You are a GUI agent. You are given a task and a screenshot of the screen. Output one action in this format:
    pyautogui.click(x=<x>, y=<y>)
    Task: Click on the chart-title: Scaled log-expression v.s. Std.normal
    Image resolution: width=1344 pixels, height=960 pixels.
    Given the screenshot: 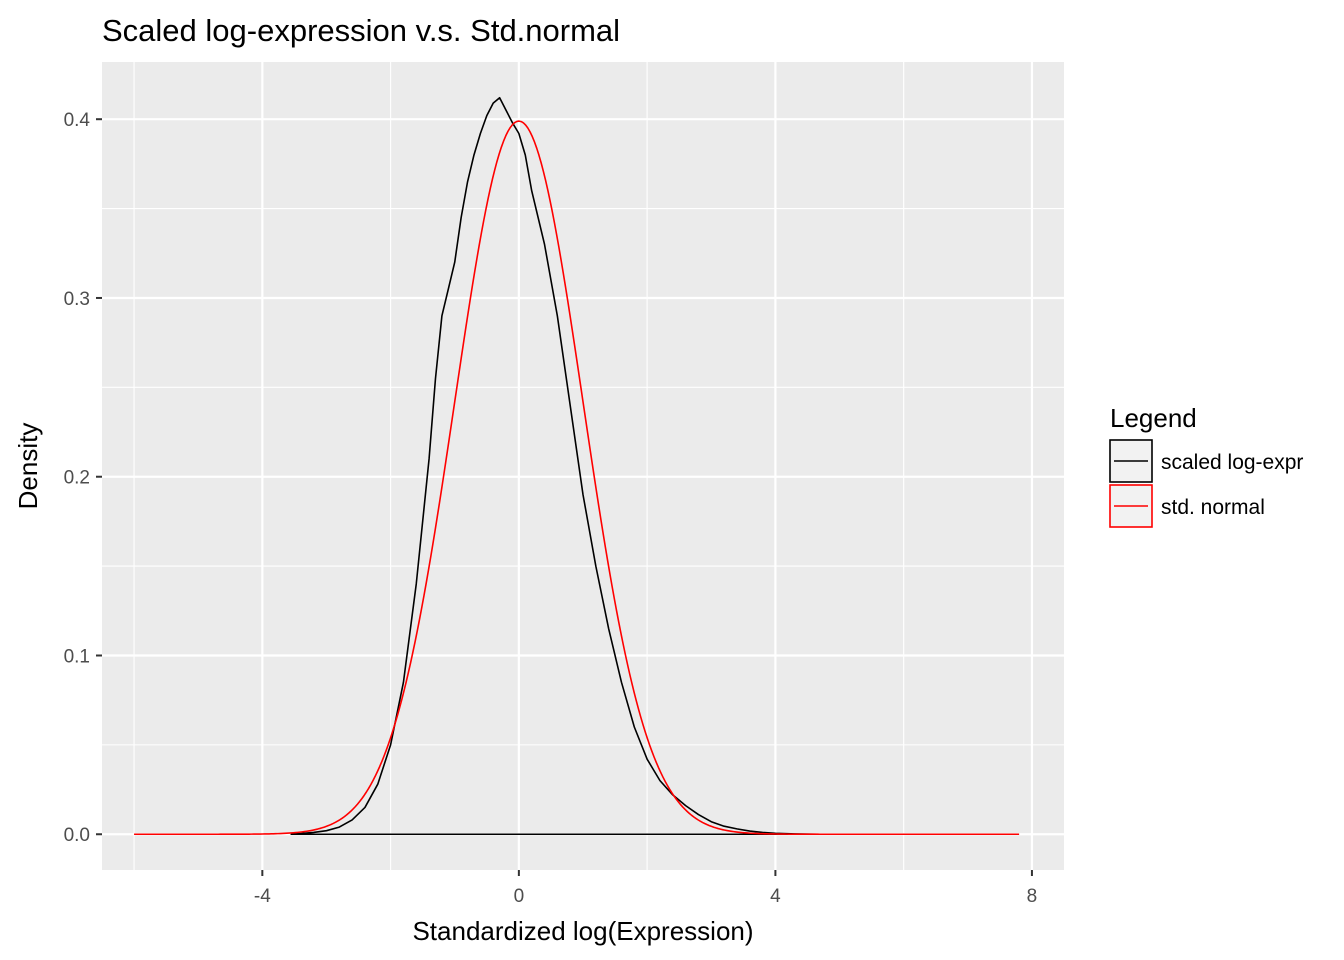 What is the action you would take?
    pyautogui.click(x=361, y=30)
    